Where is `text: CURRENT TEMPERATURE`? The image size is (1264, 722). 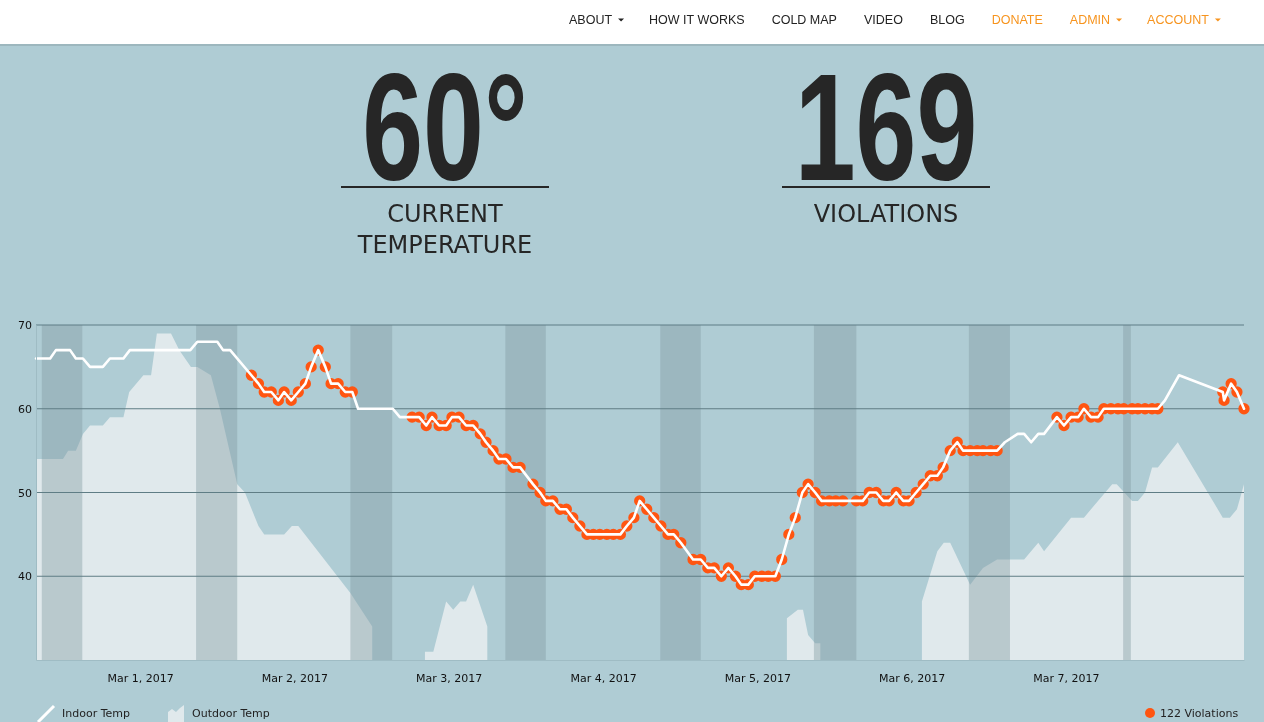
text: CURRENT TEMPERATURE is located at coordinates (444, 229).